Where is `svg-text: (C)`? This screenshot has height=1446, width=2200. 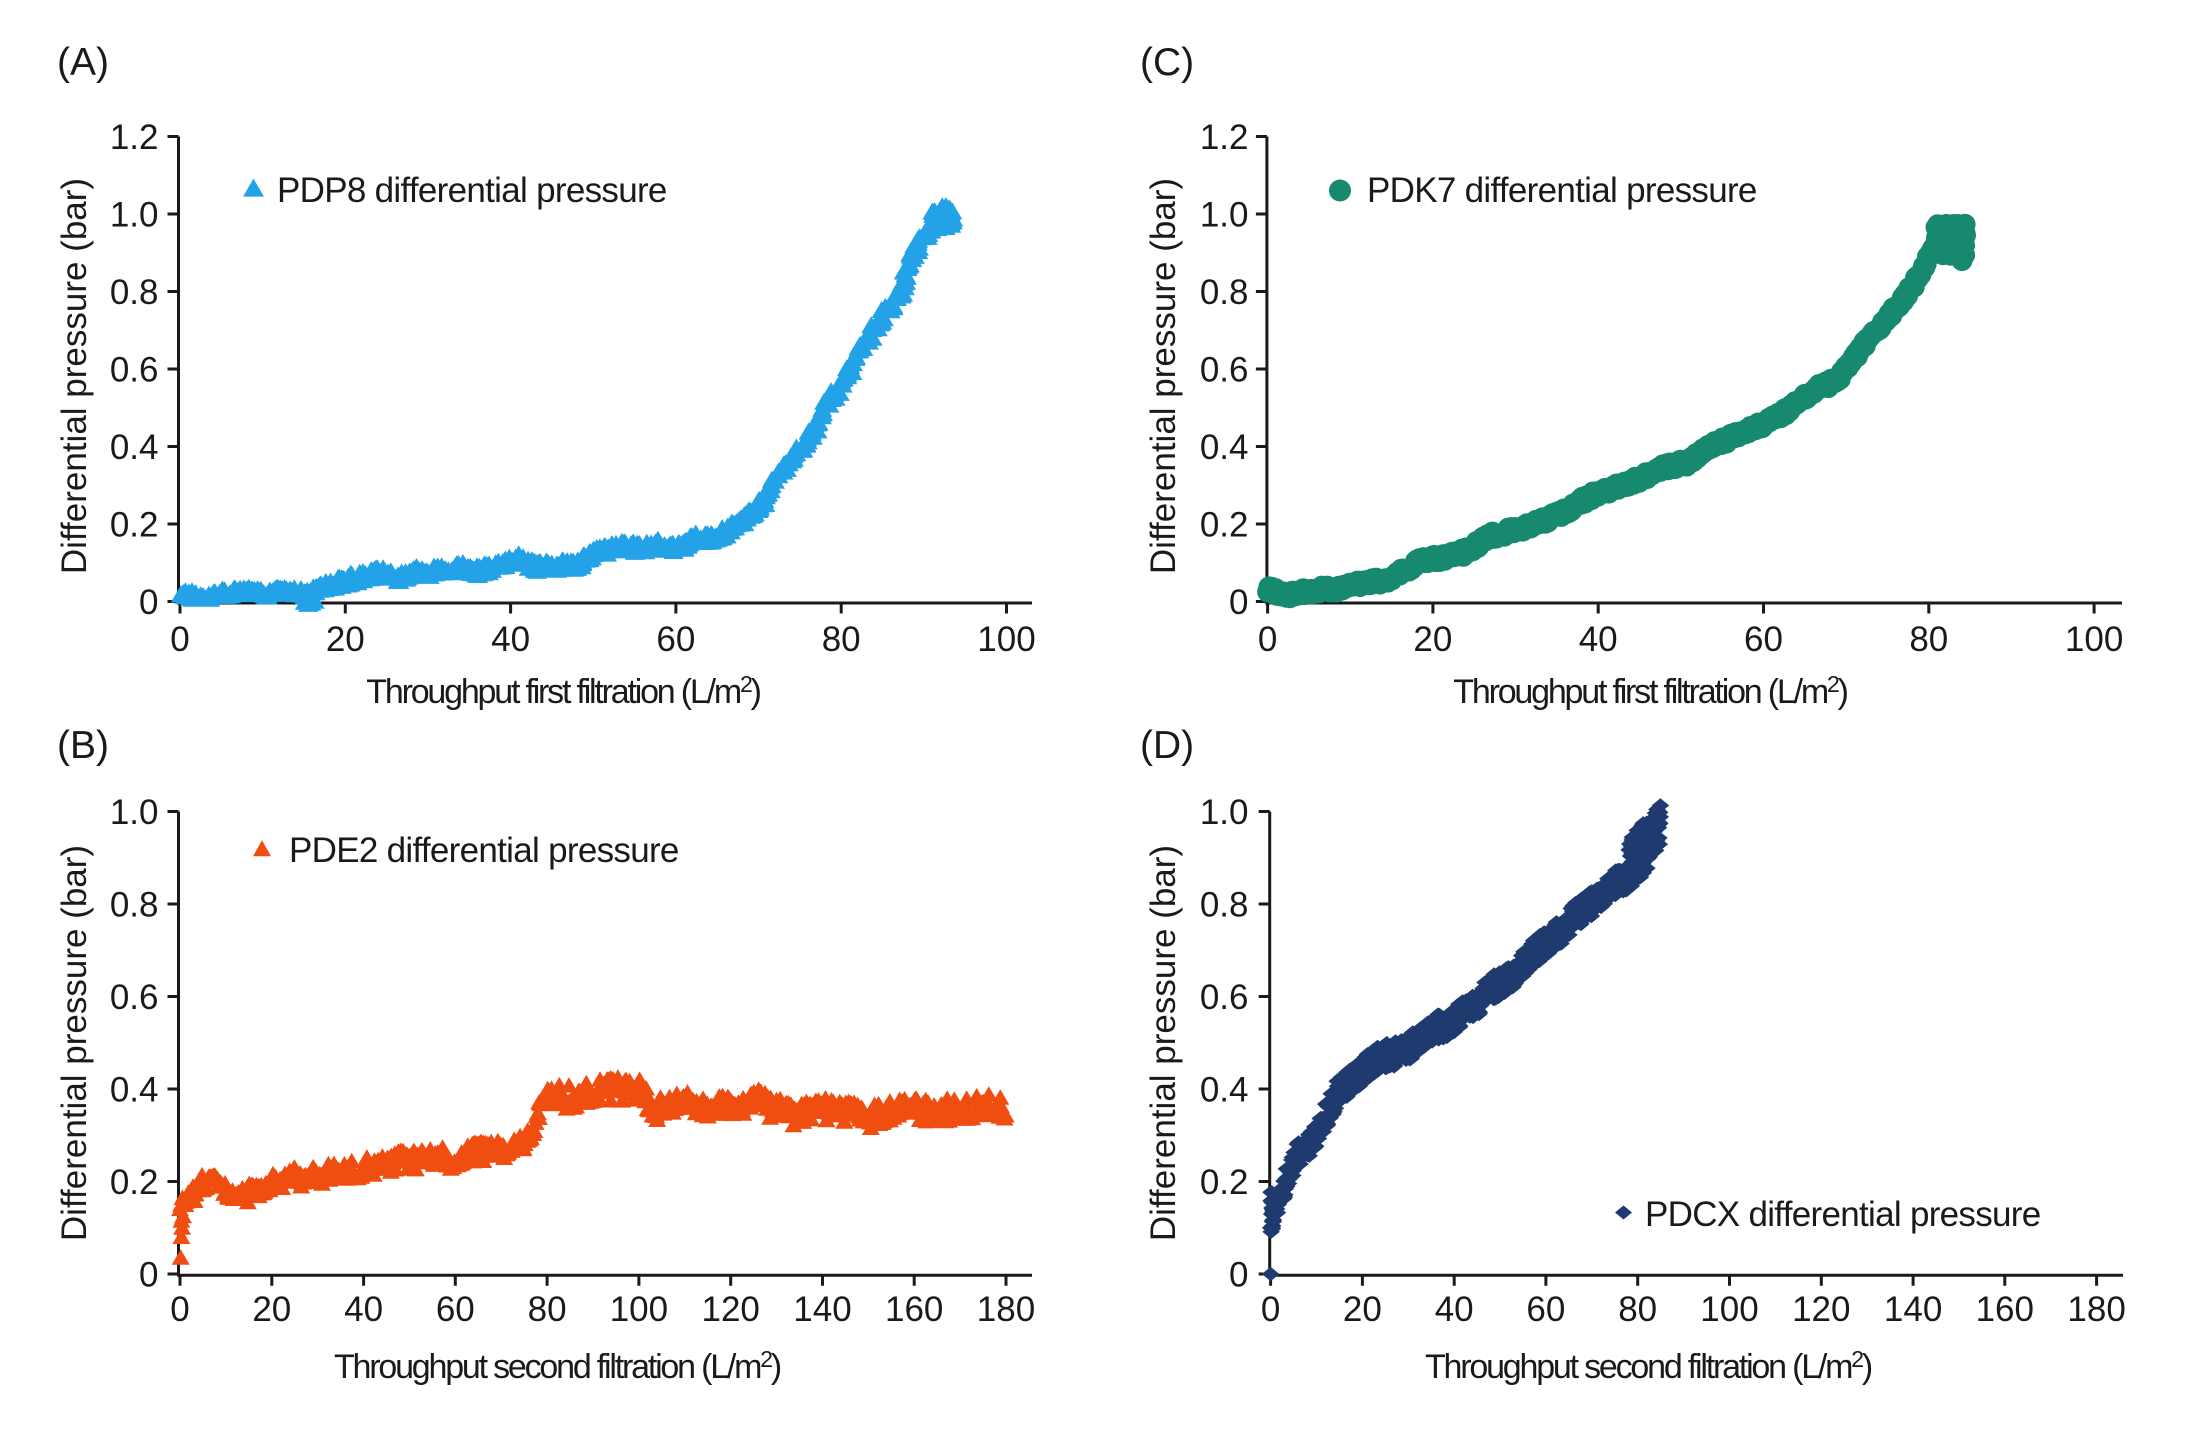 svg-text: (C) is located at coordinates (1167, 62).